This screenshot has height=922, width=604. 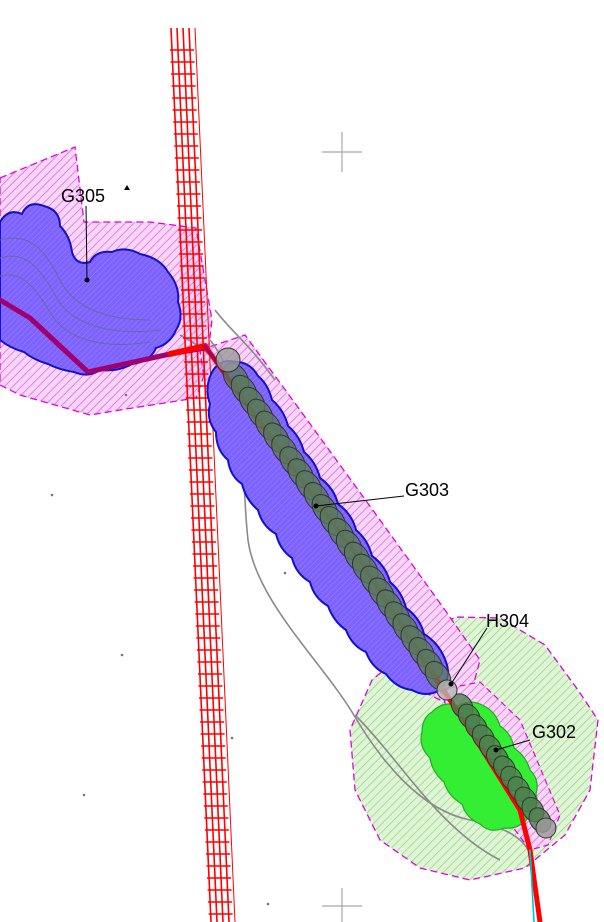 What do you see at coordinates (447, 690) in the screenshot?
I see `zone-h304` at bounding box center [447, 690].